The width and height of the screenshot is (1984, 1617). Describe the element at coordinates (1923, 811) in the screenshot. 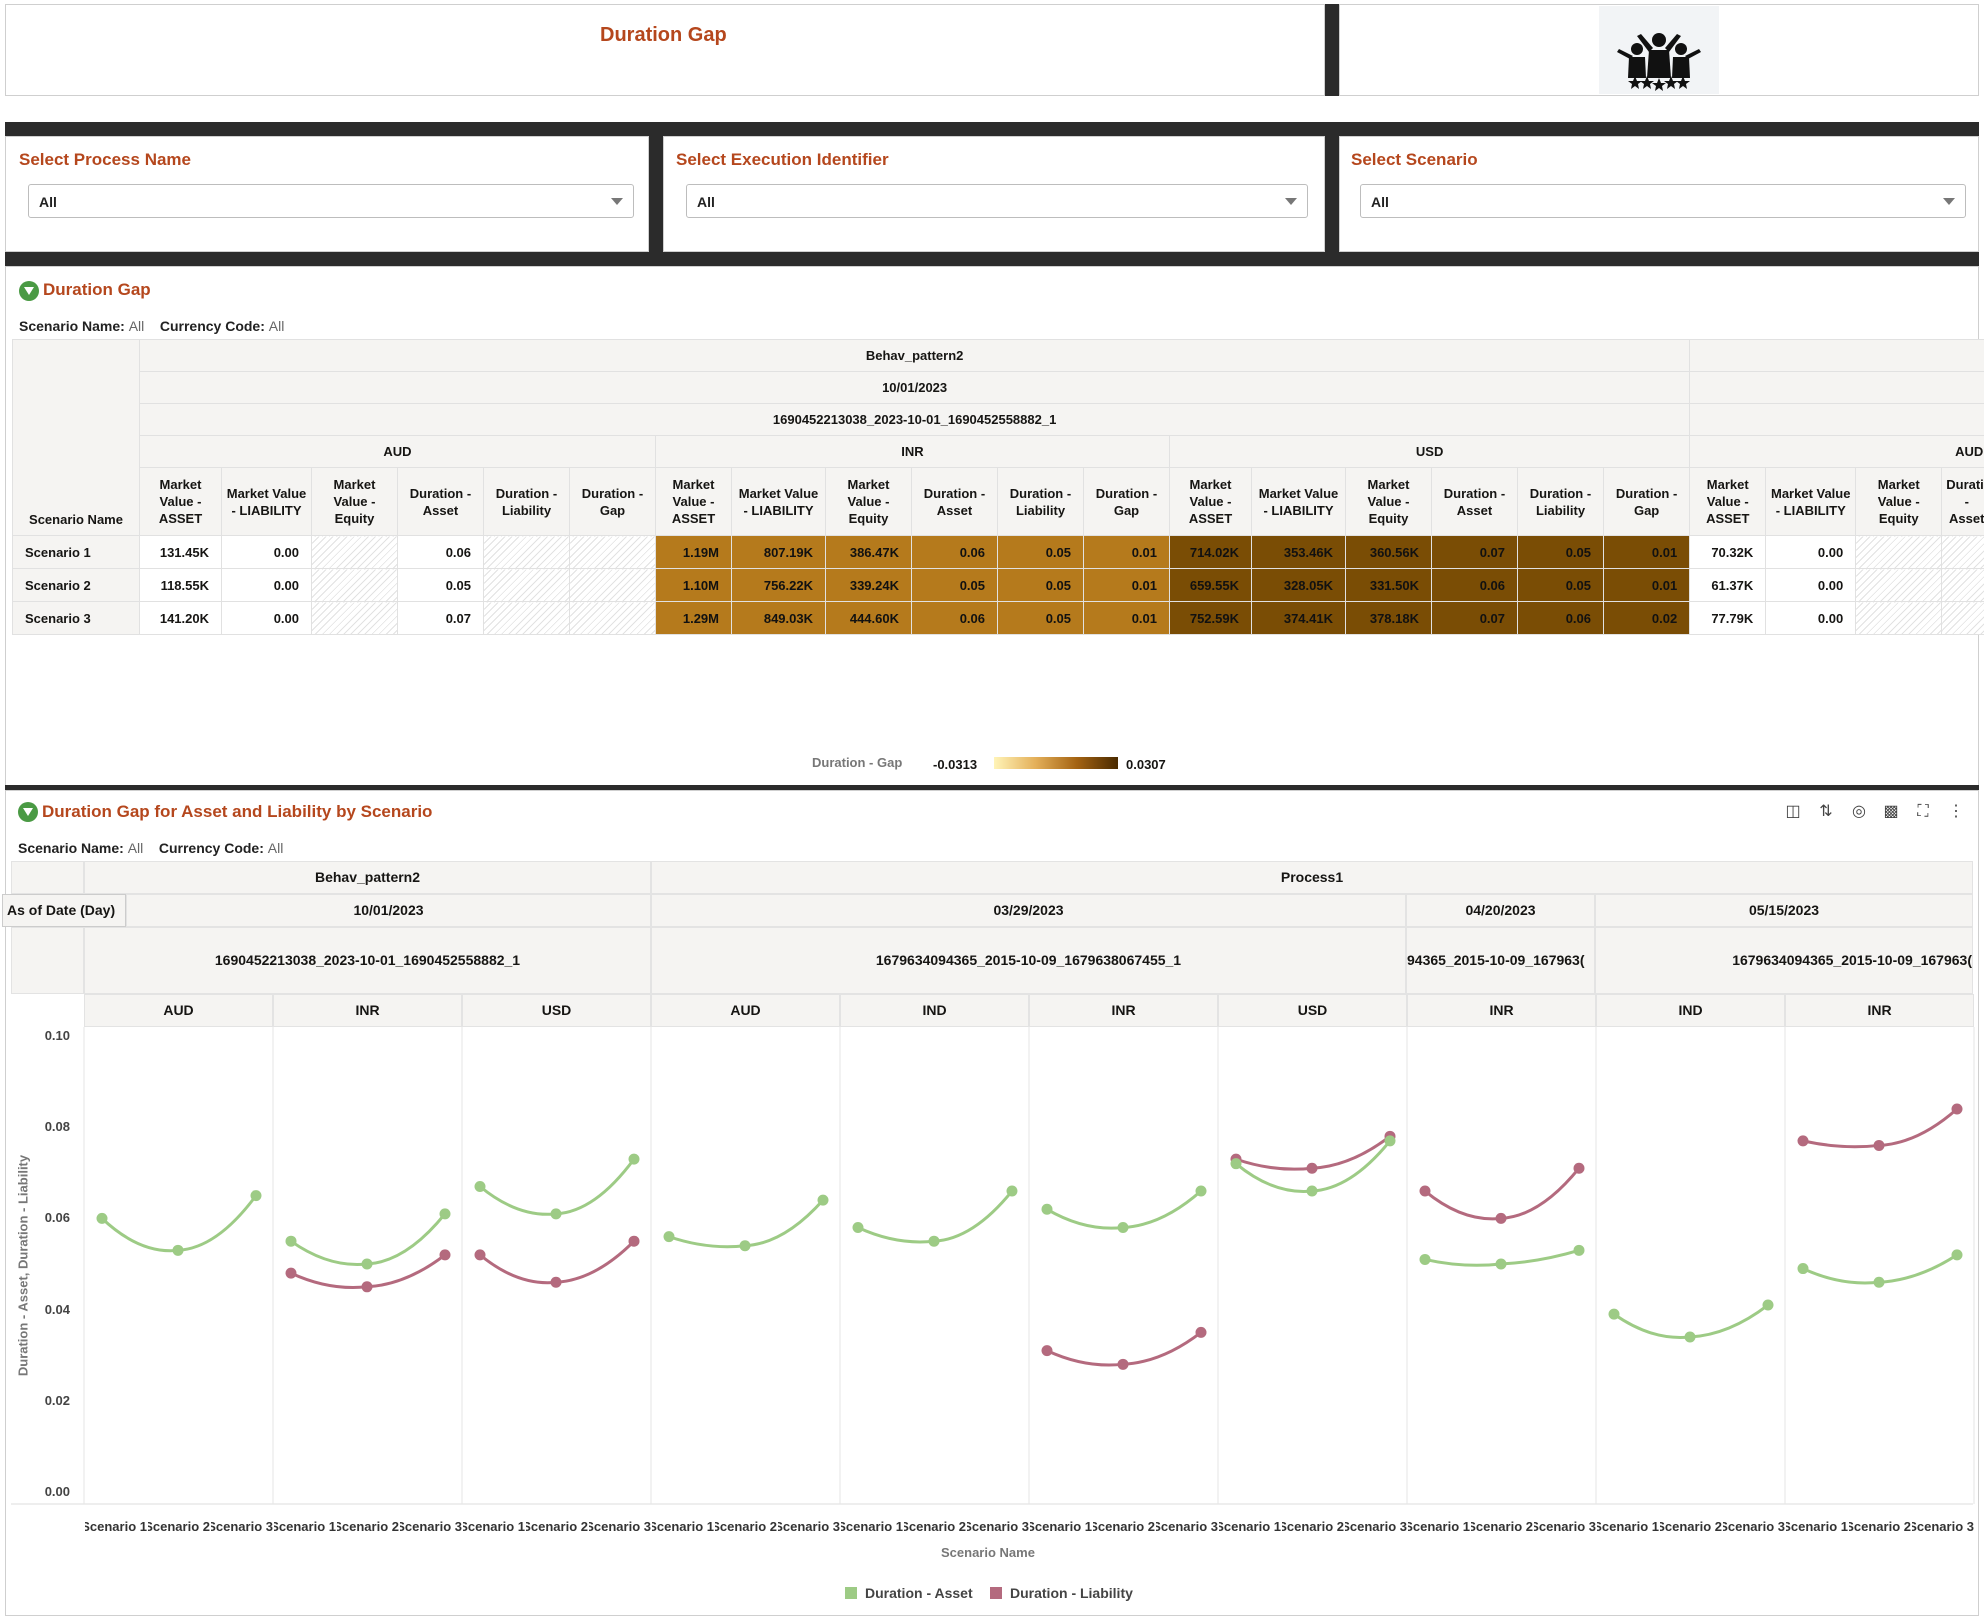

I see `fullscreen-icon: ⛶` at that location.